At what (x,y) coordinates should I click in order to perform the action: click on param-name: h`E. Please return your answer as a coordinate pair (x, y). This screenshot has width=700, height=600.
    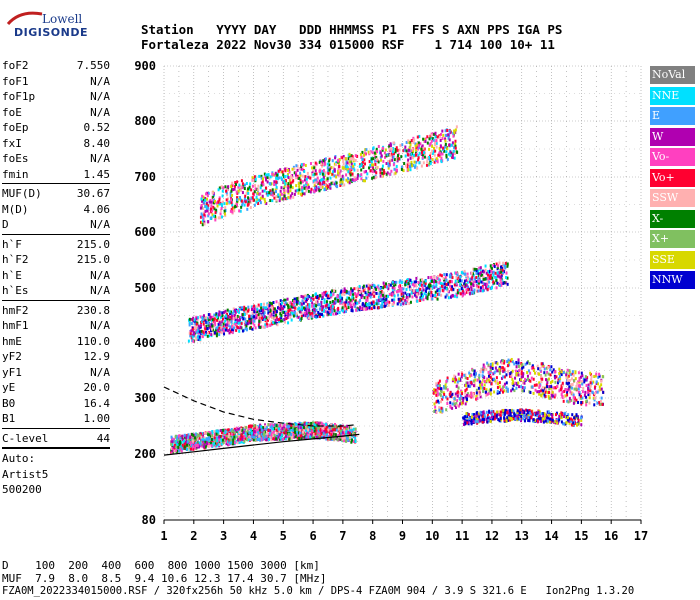
    Looking at the image, I should click on (12, 275).